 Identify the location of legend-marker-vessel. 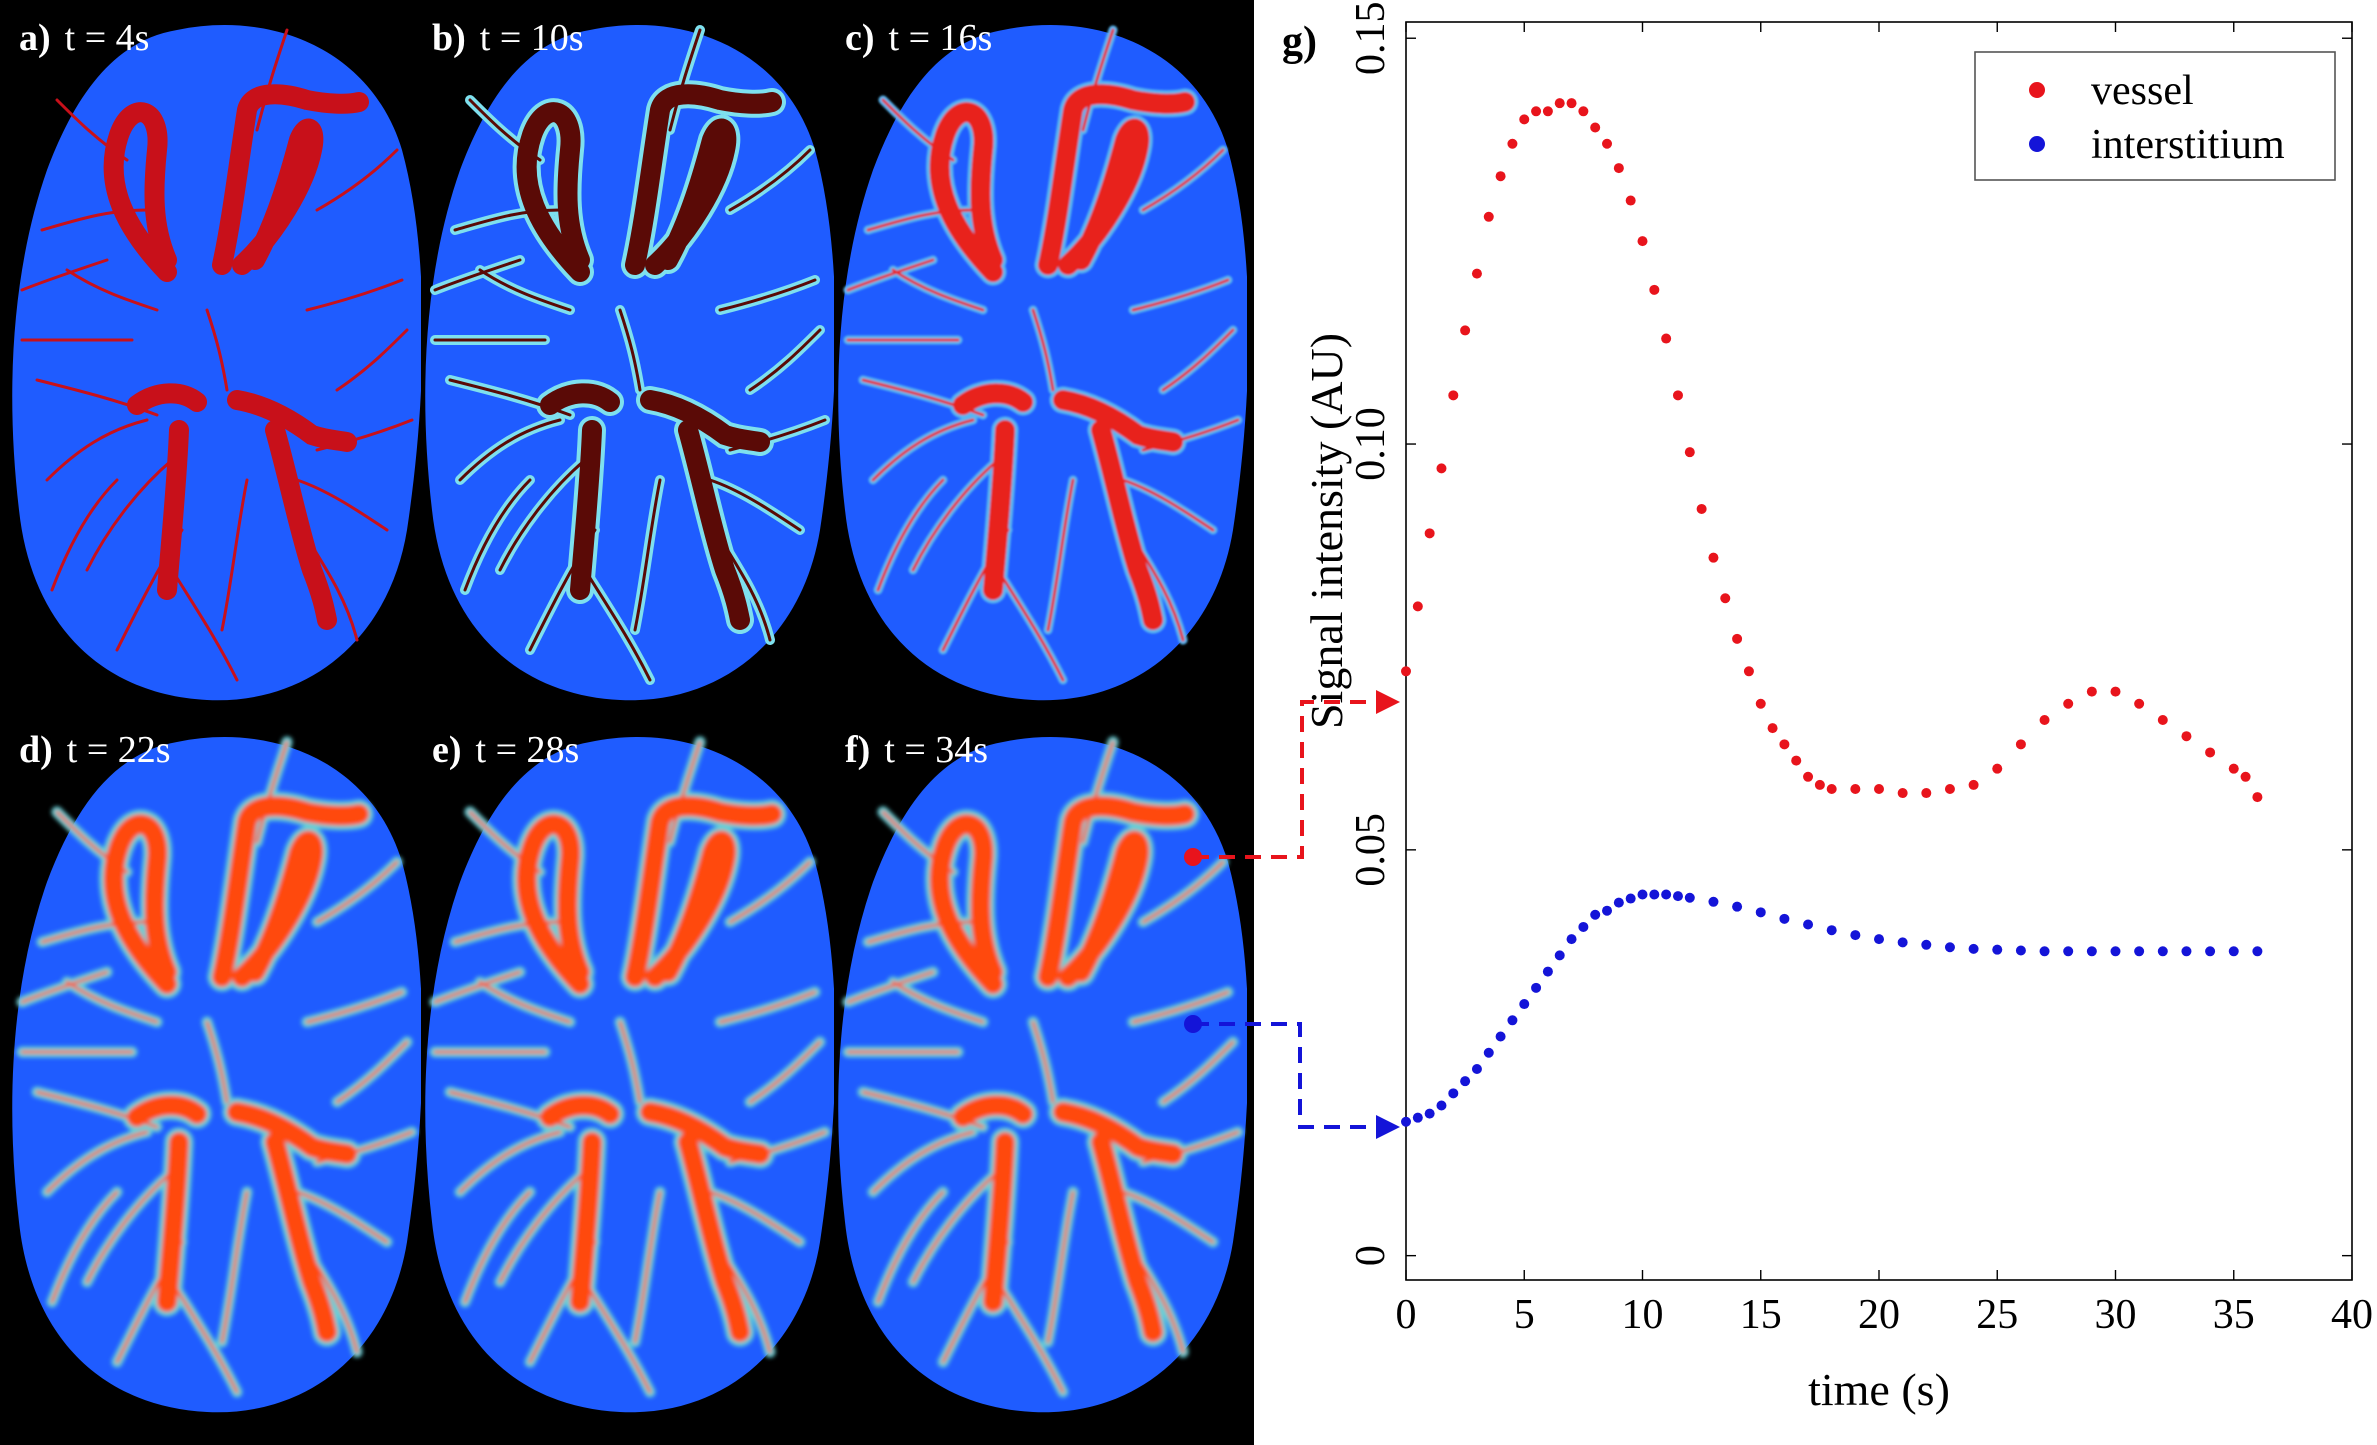
(2037, 90).